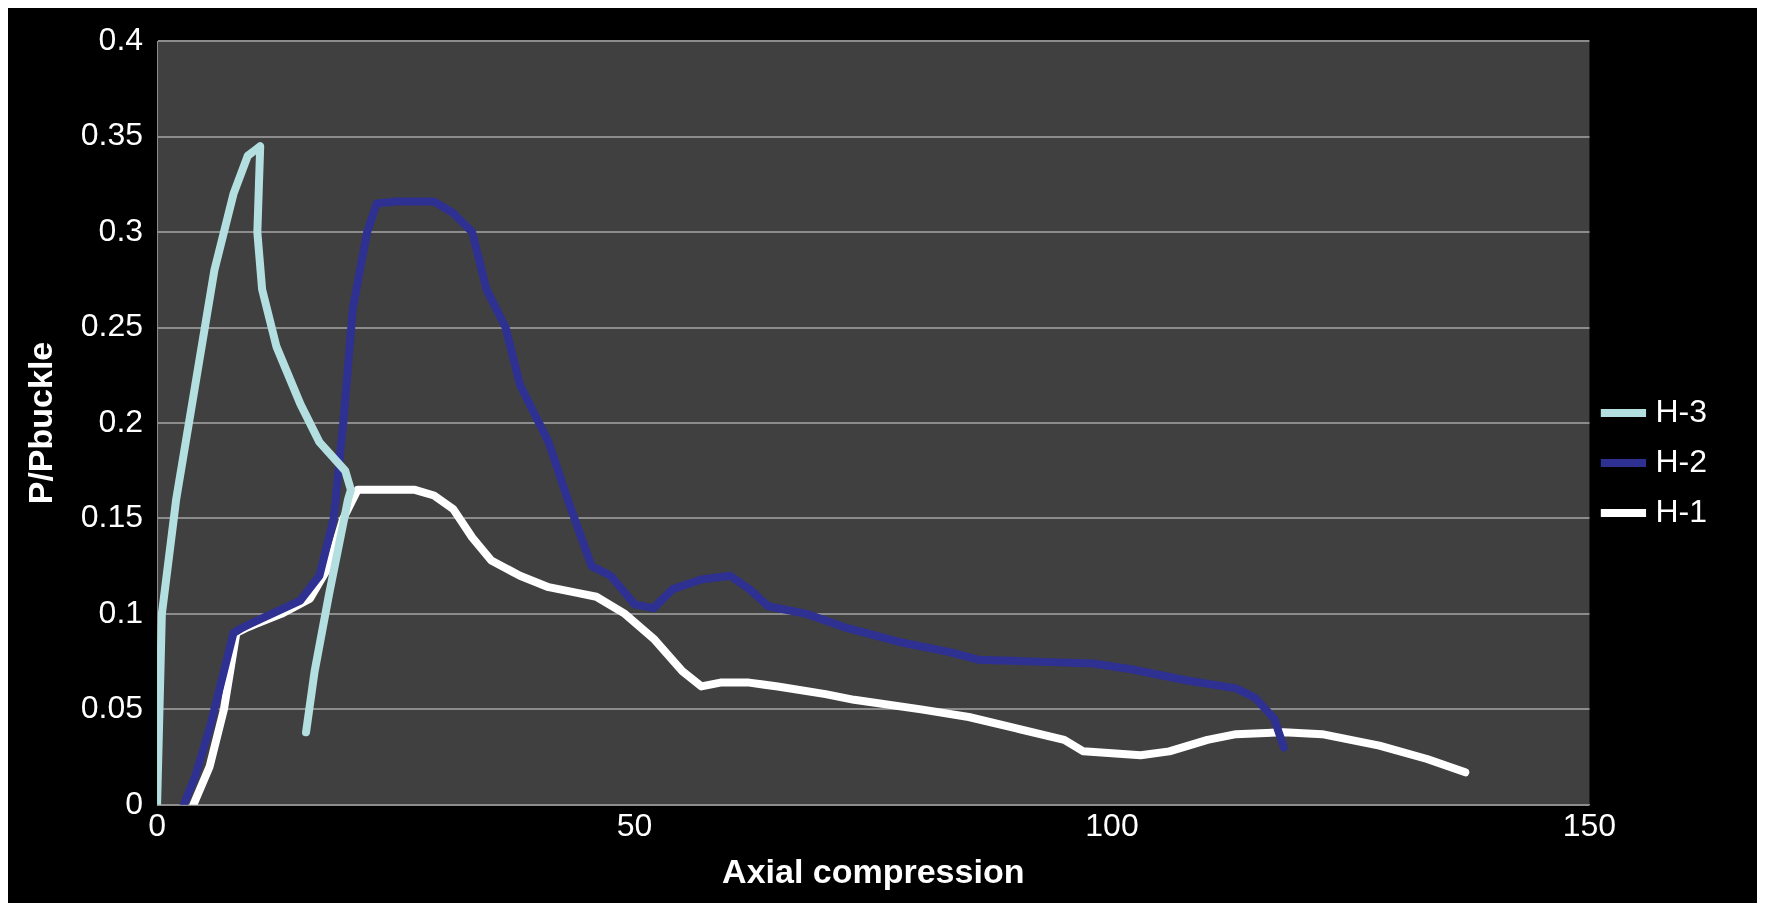 The width and height of the screenshot is (1765, 911). What do you see at coordinates (112, 325) in the screenshot?
I see `y-tick-label: 0.25` at bounding box center [112, 325].